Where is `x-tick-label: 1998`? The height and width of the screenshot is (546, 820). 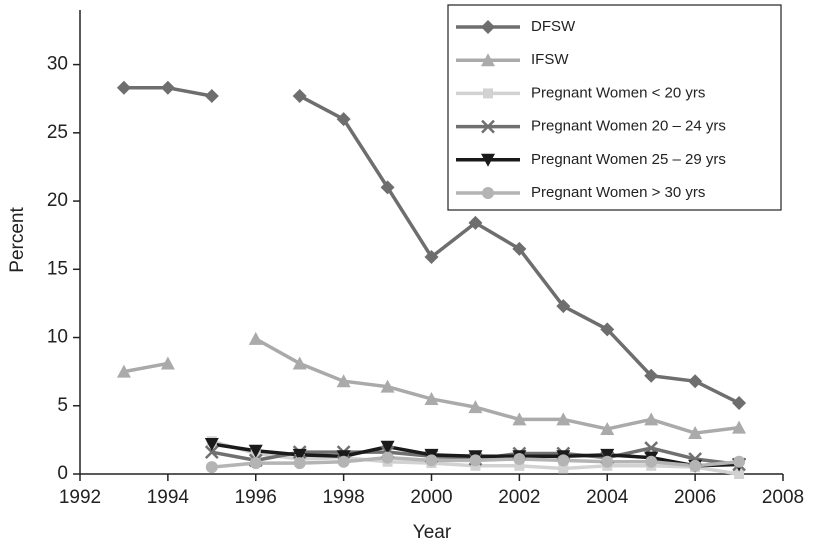
x-tick-label: 1998 is located at coordinates (343, 497).